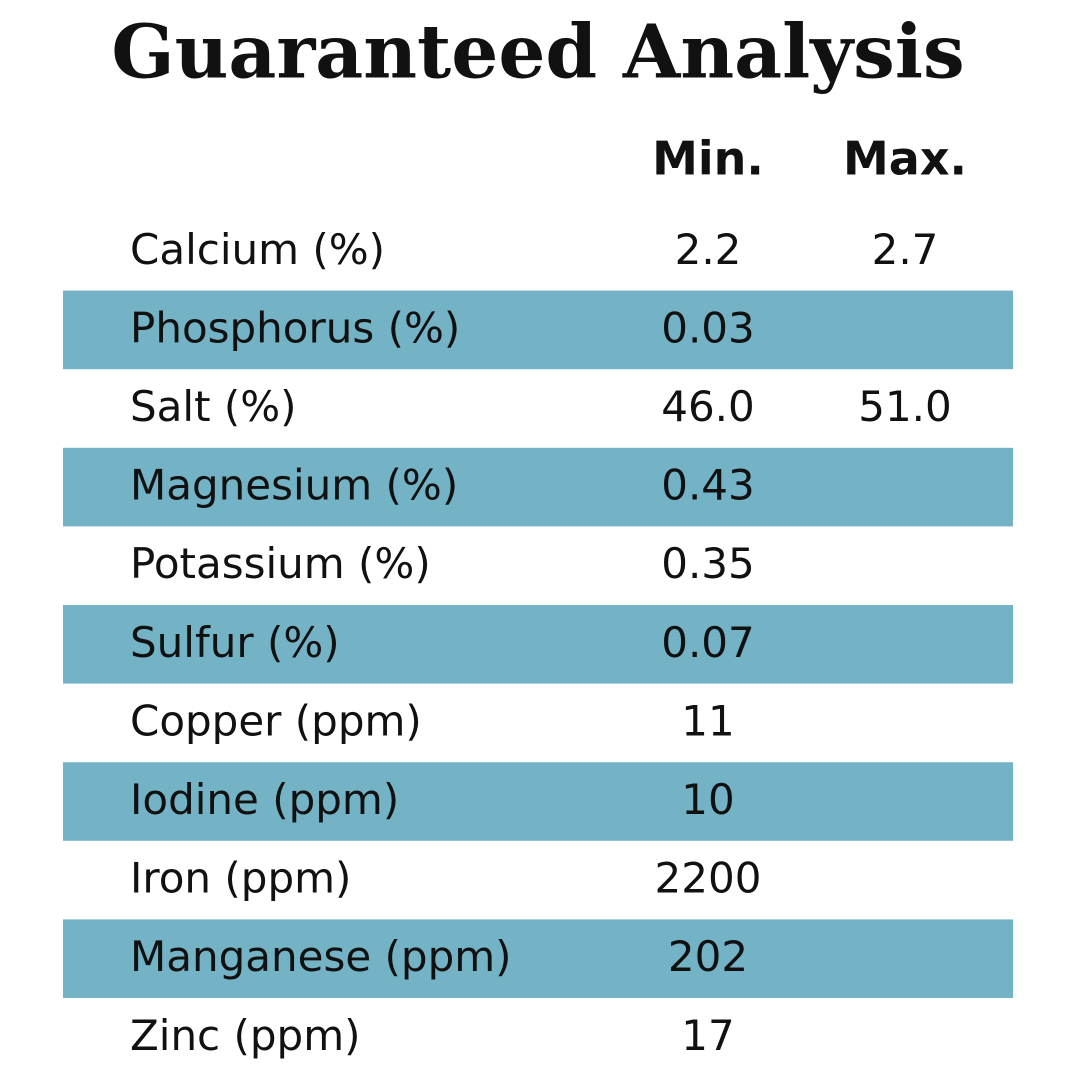 The image size is (1080, 1084). I want to click on min-value: 0.35, so click(708, 563).